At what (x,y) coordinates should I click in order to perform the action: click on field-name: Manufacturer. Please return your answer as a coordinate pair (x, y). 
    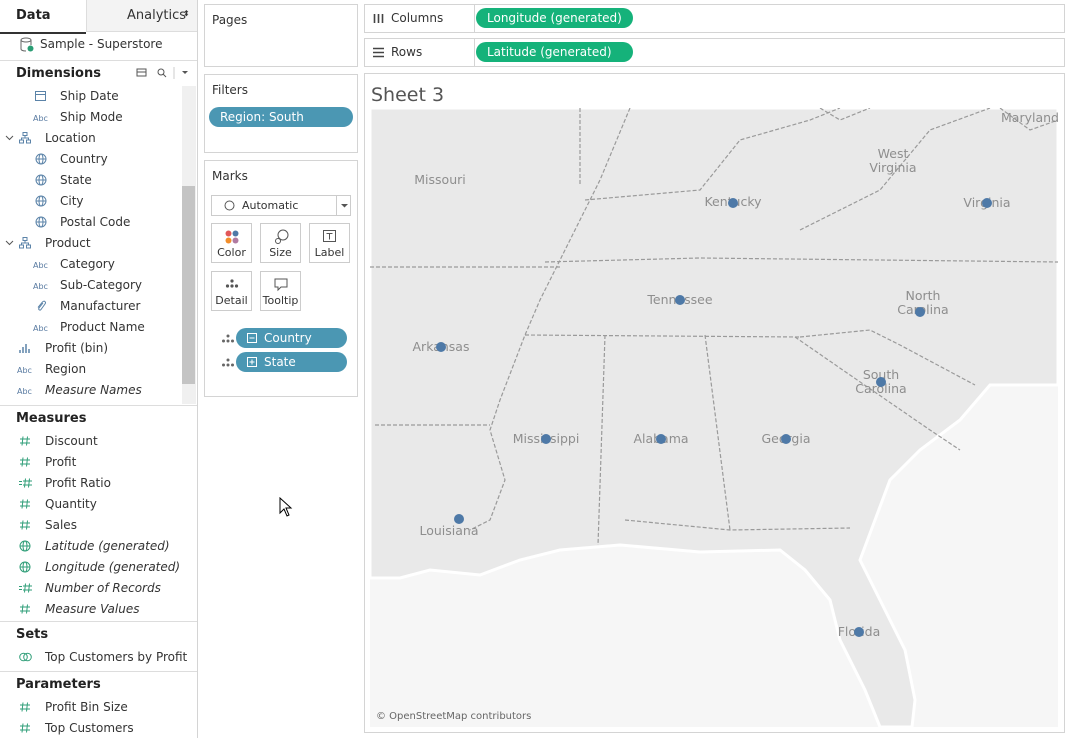
    Looking at the image, I should click on (100, 306).